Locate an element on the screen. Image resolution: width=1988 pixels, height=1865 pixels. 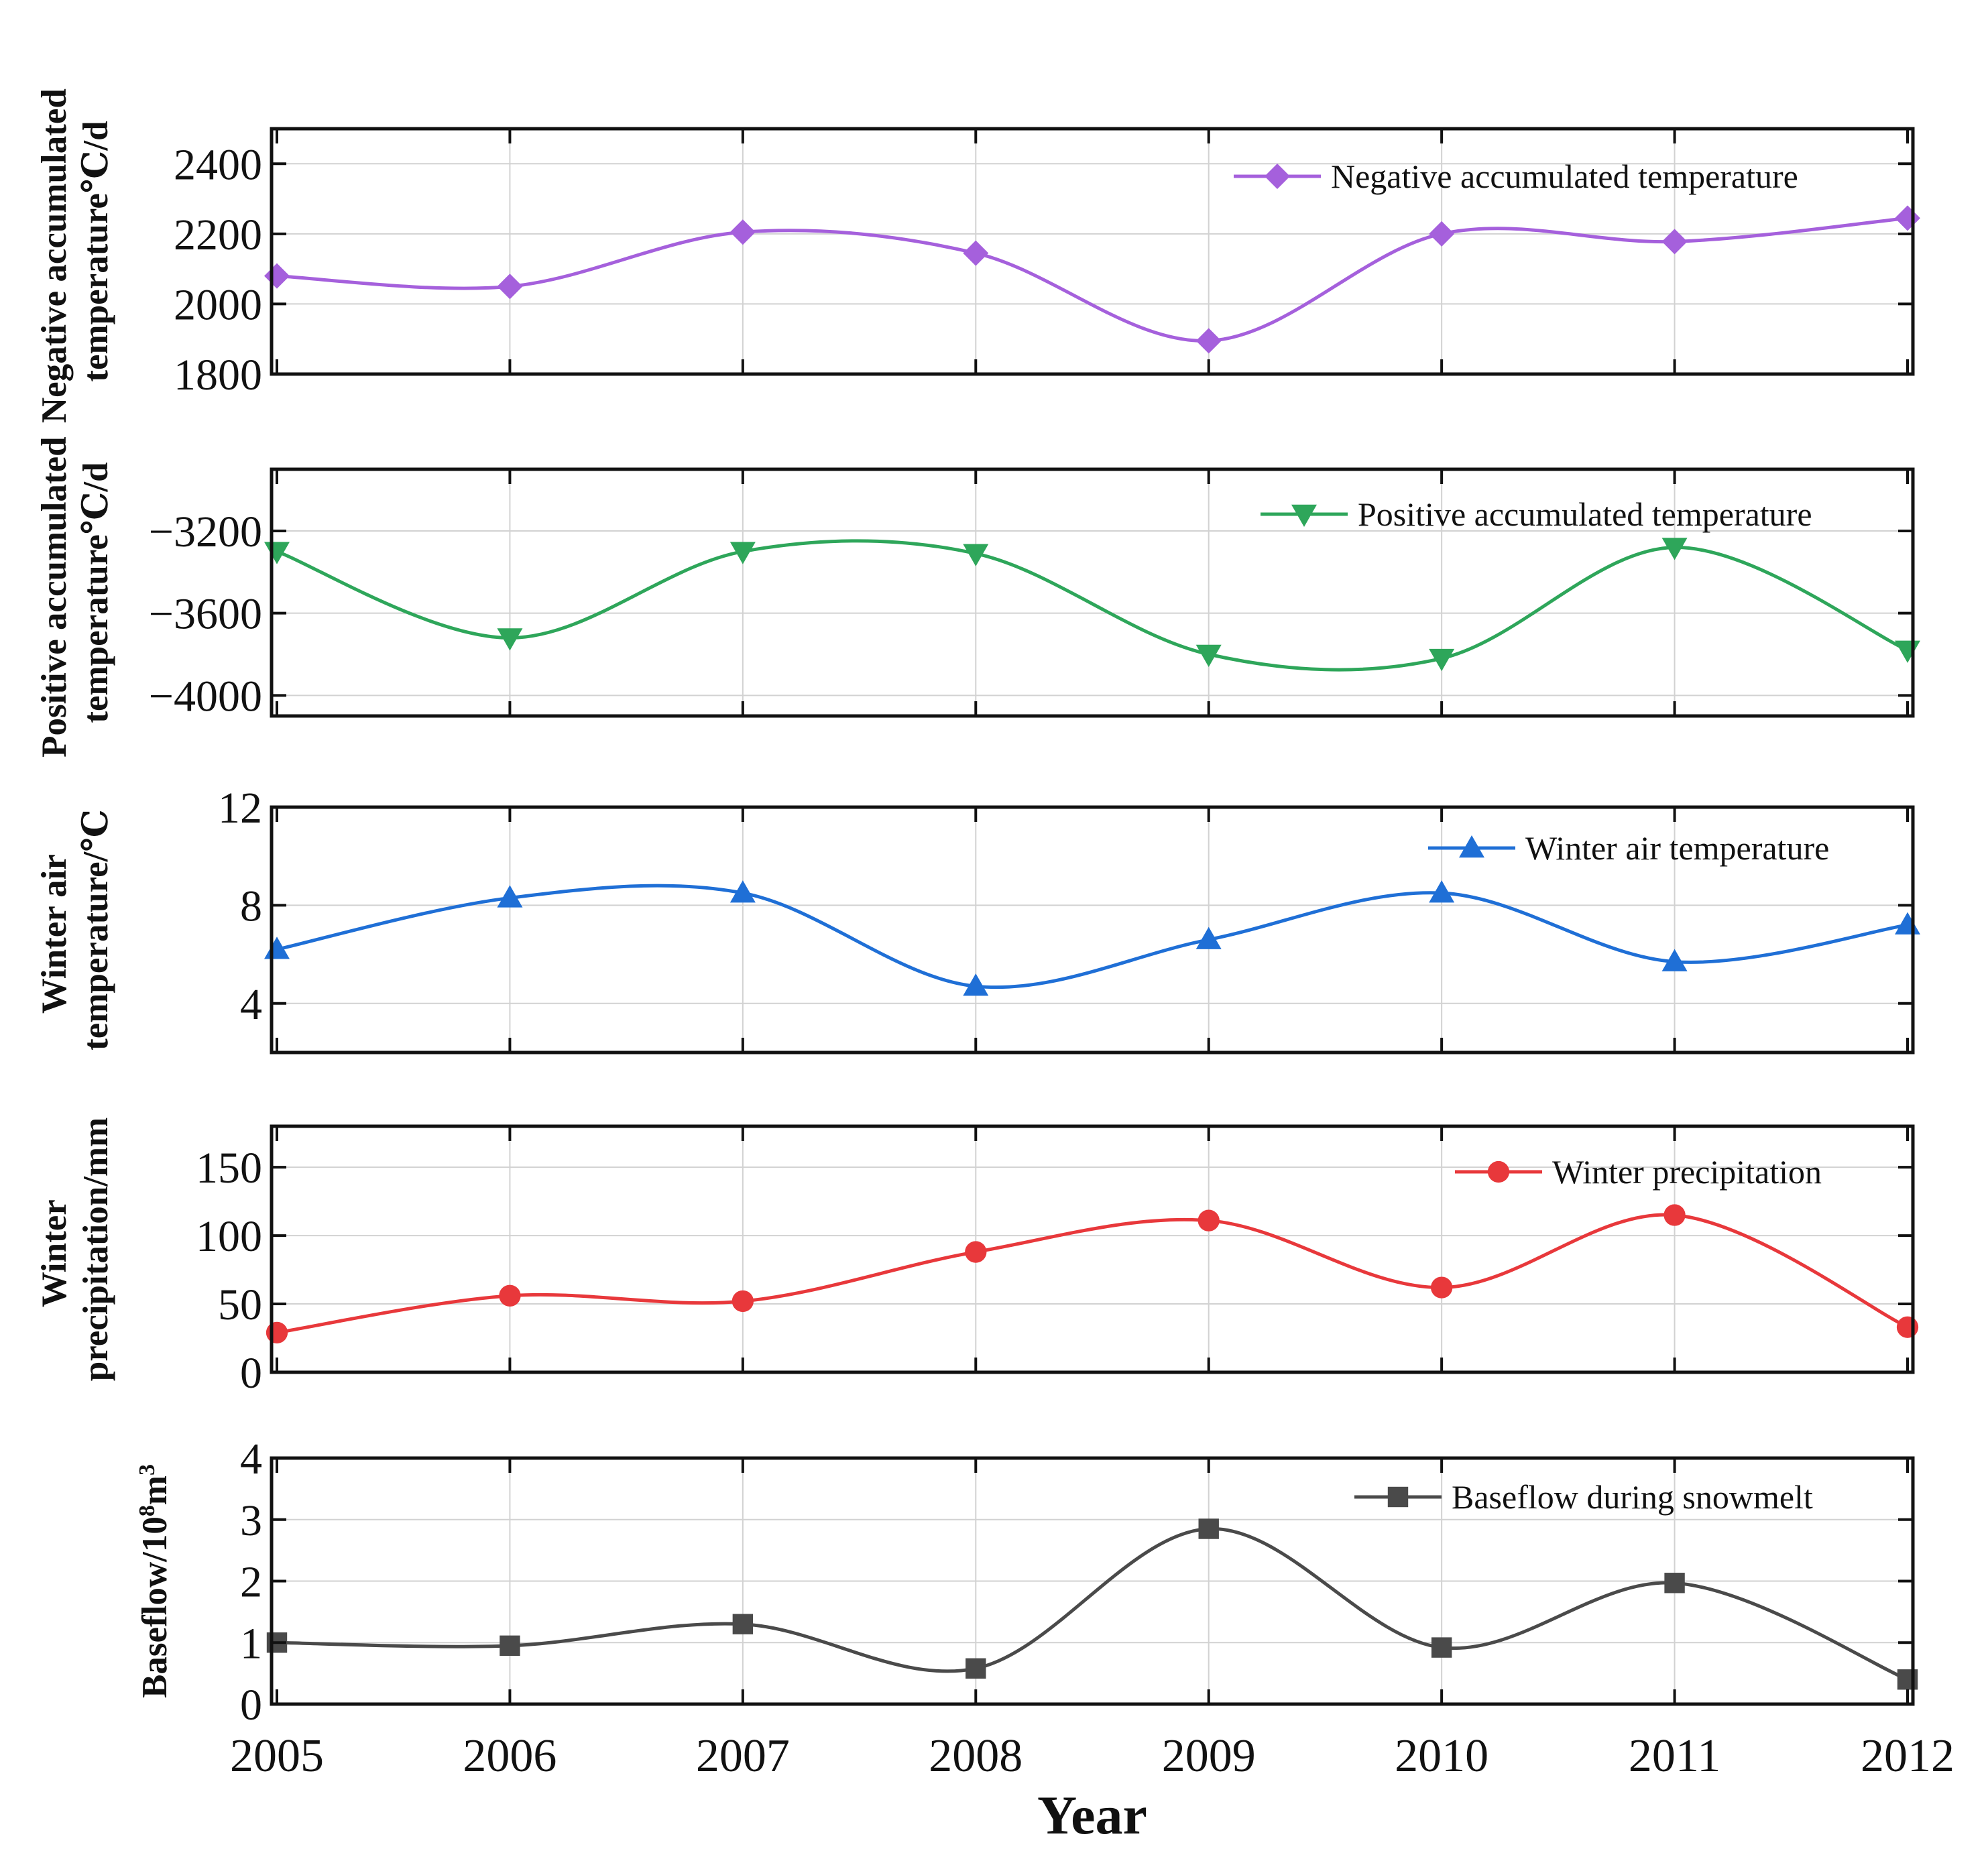
x-tick-label: 2006 is located at coordinates (510, 1756).